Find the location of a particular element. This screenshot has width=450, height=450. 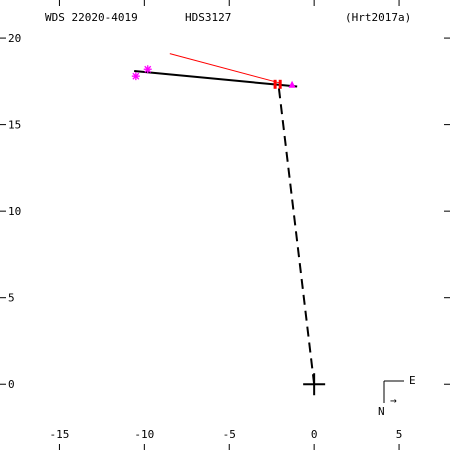

compass-east-label: E is located at coordinates (412, 380).